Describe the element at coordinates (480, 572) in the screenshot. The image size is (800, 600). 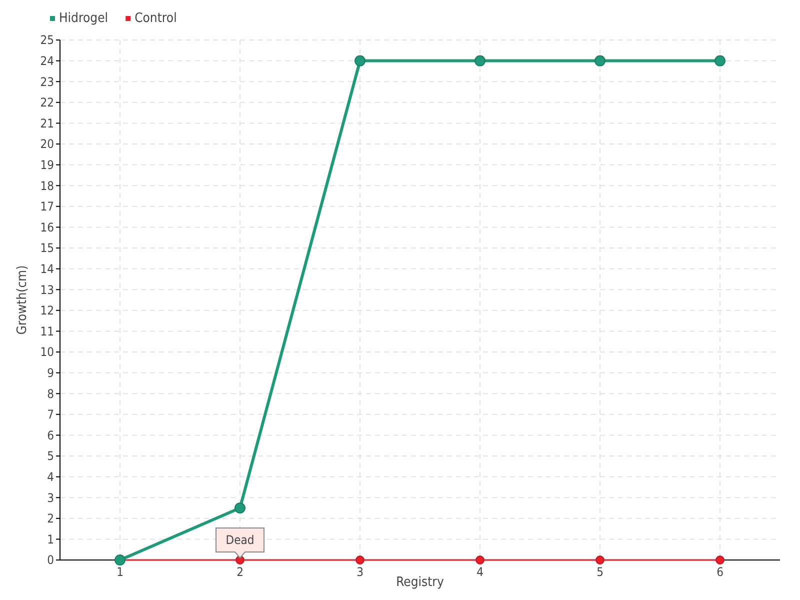
I see `x-tick-label: 4` at that location.